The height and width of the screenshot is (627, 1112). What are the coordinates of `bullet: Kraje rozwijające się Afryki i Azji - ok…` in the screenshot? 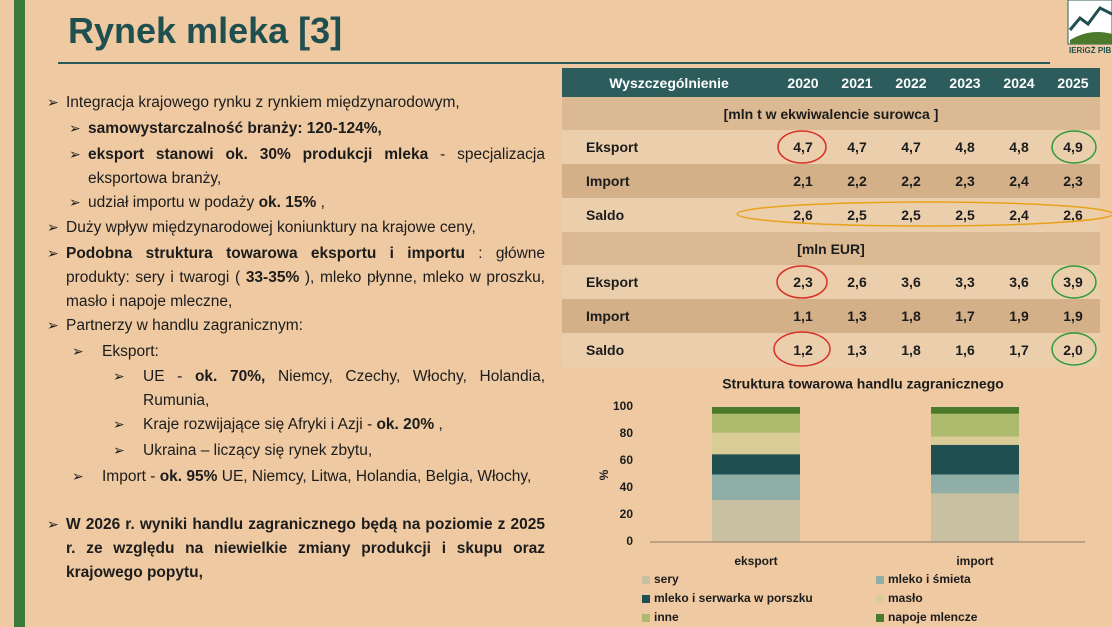 It's located at (329, 425).